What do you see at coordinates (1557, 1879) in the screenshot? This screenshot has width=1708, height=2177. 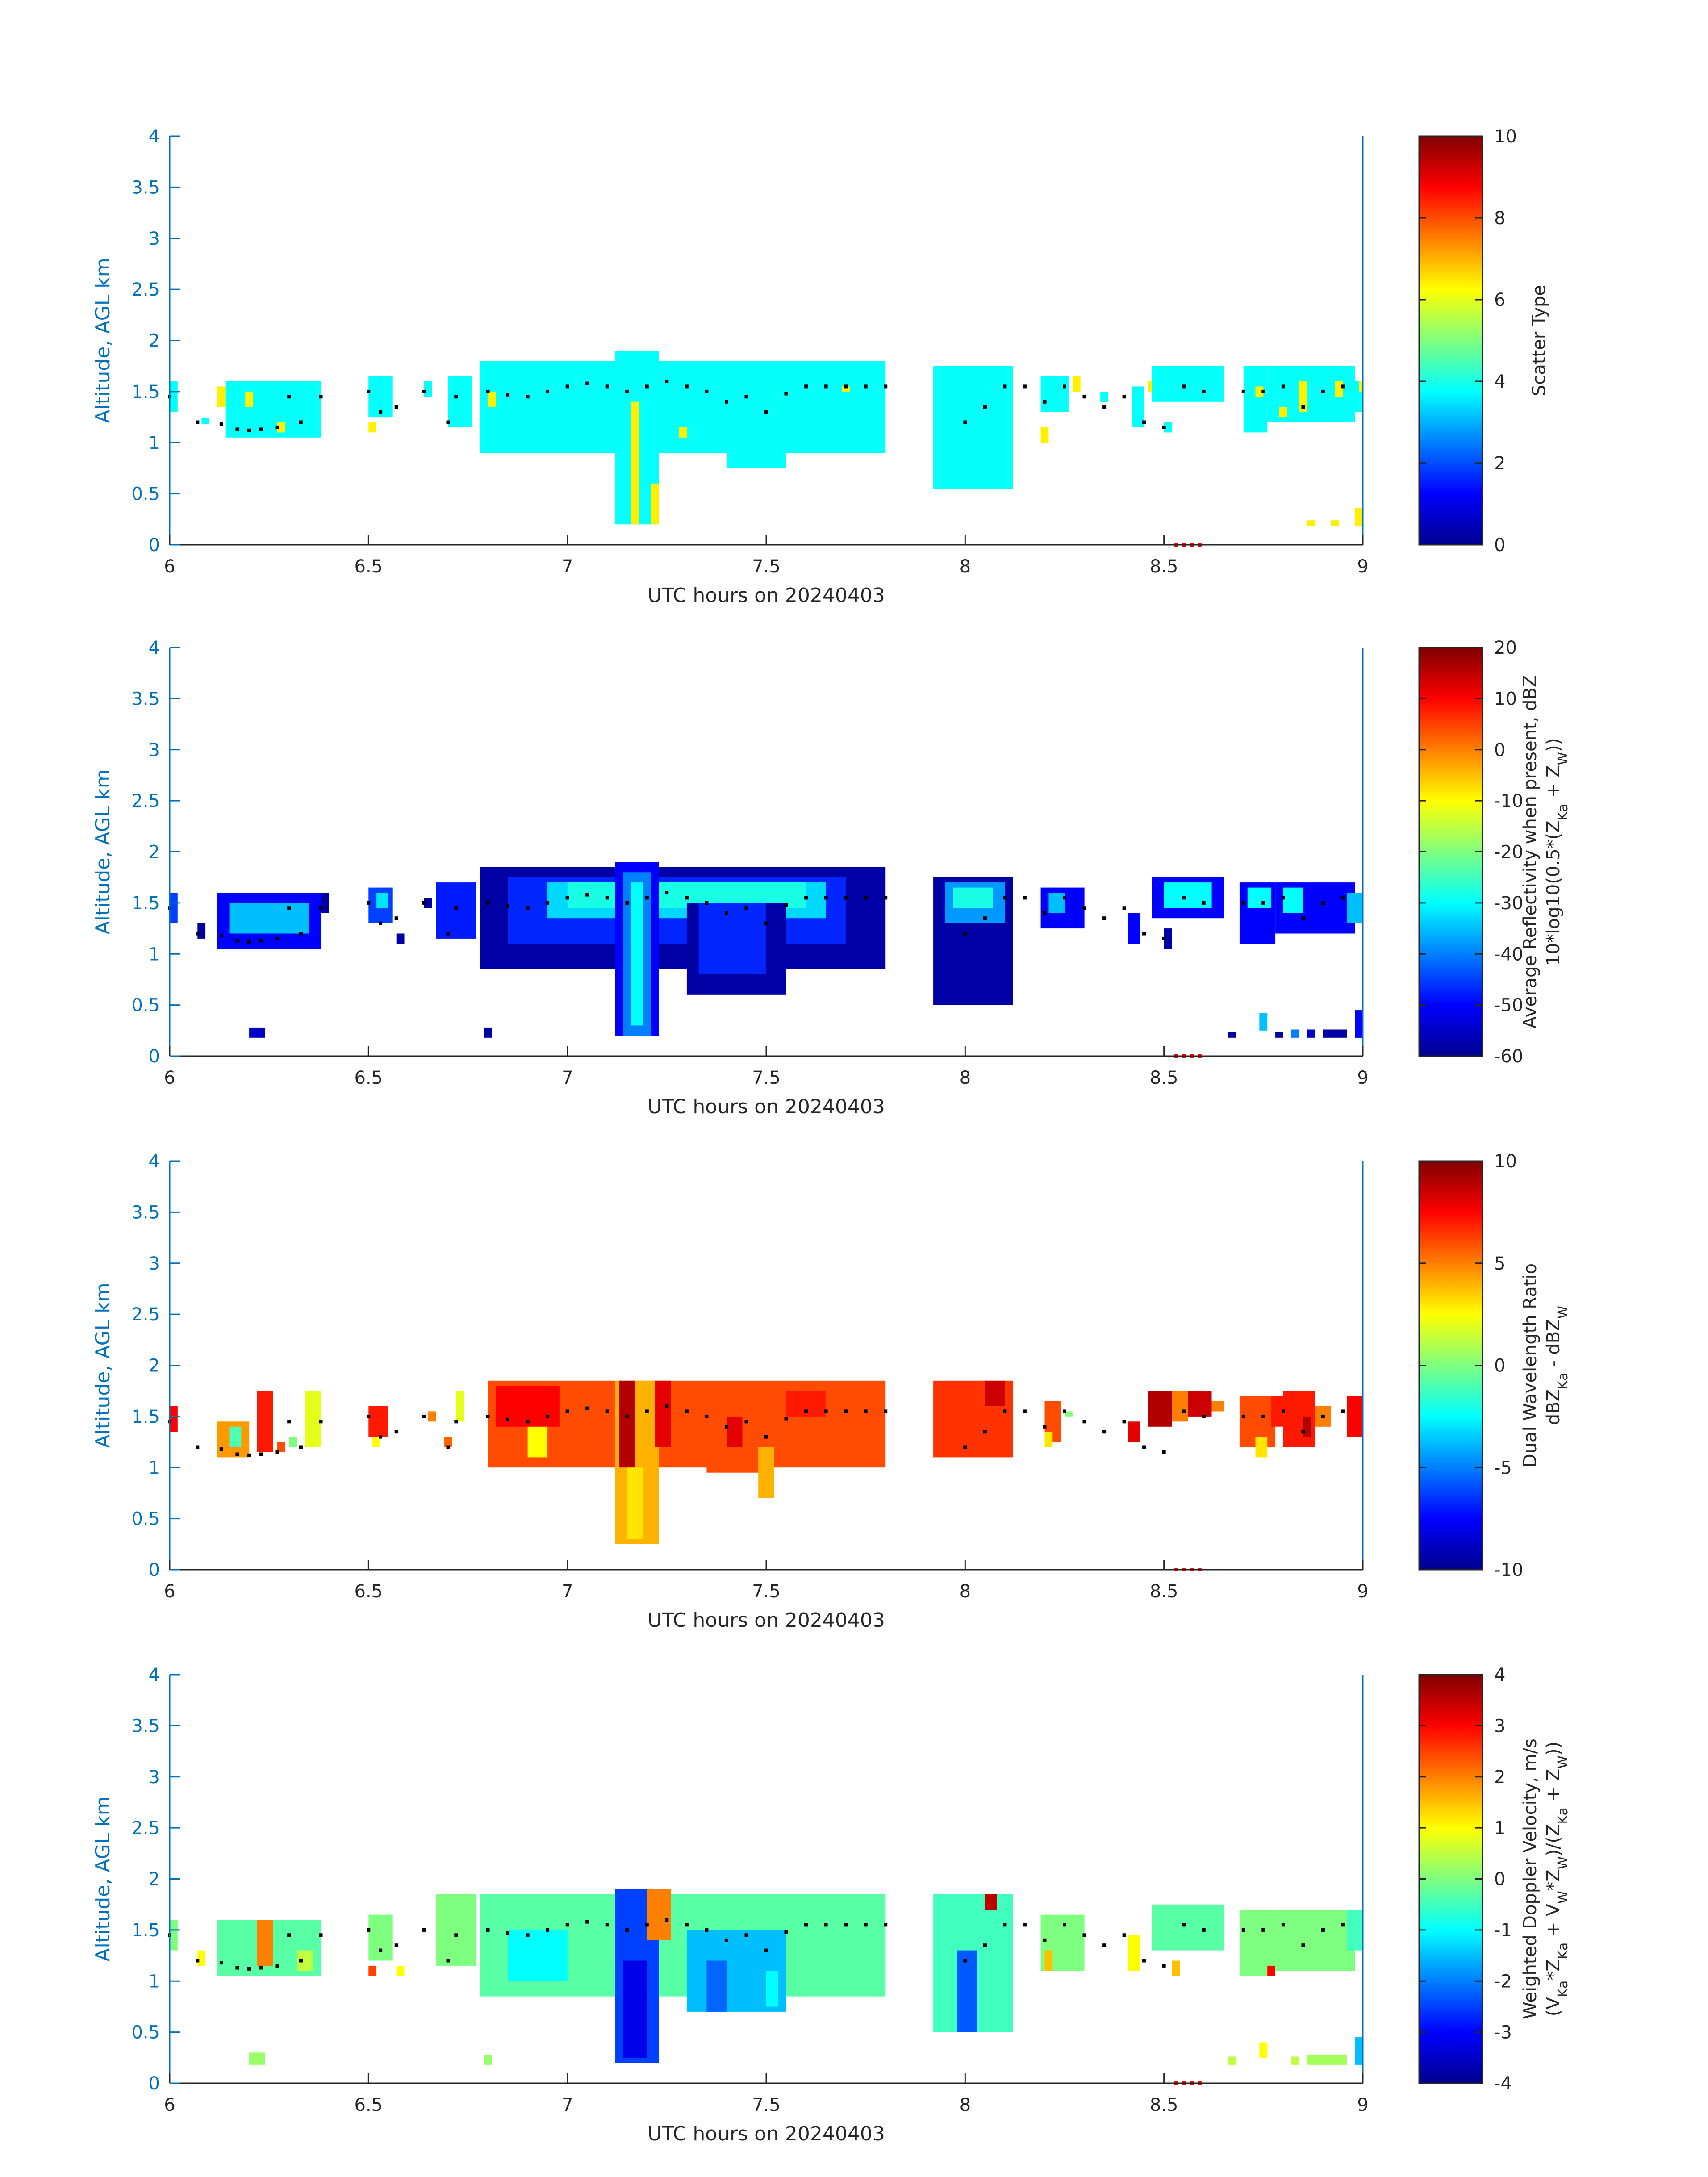 I see `colorbar-formula: (VKa*ZKa + VW*ZW)/(ZKa + ZW))` at bounding box center [1557, 1879].